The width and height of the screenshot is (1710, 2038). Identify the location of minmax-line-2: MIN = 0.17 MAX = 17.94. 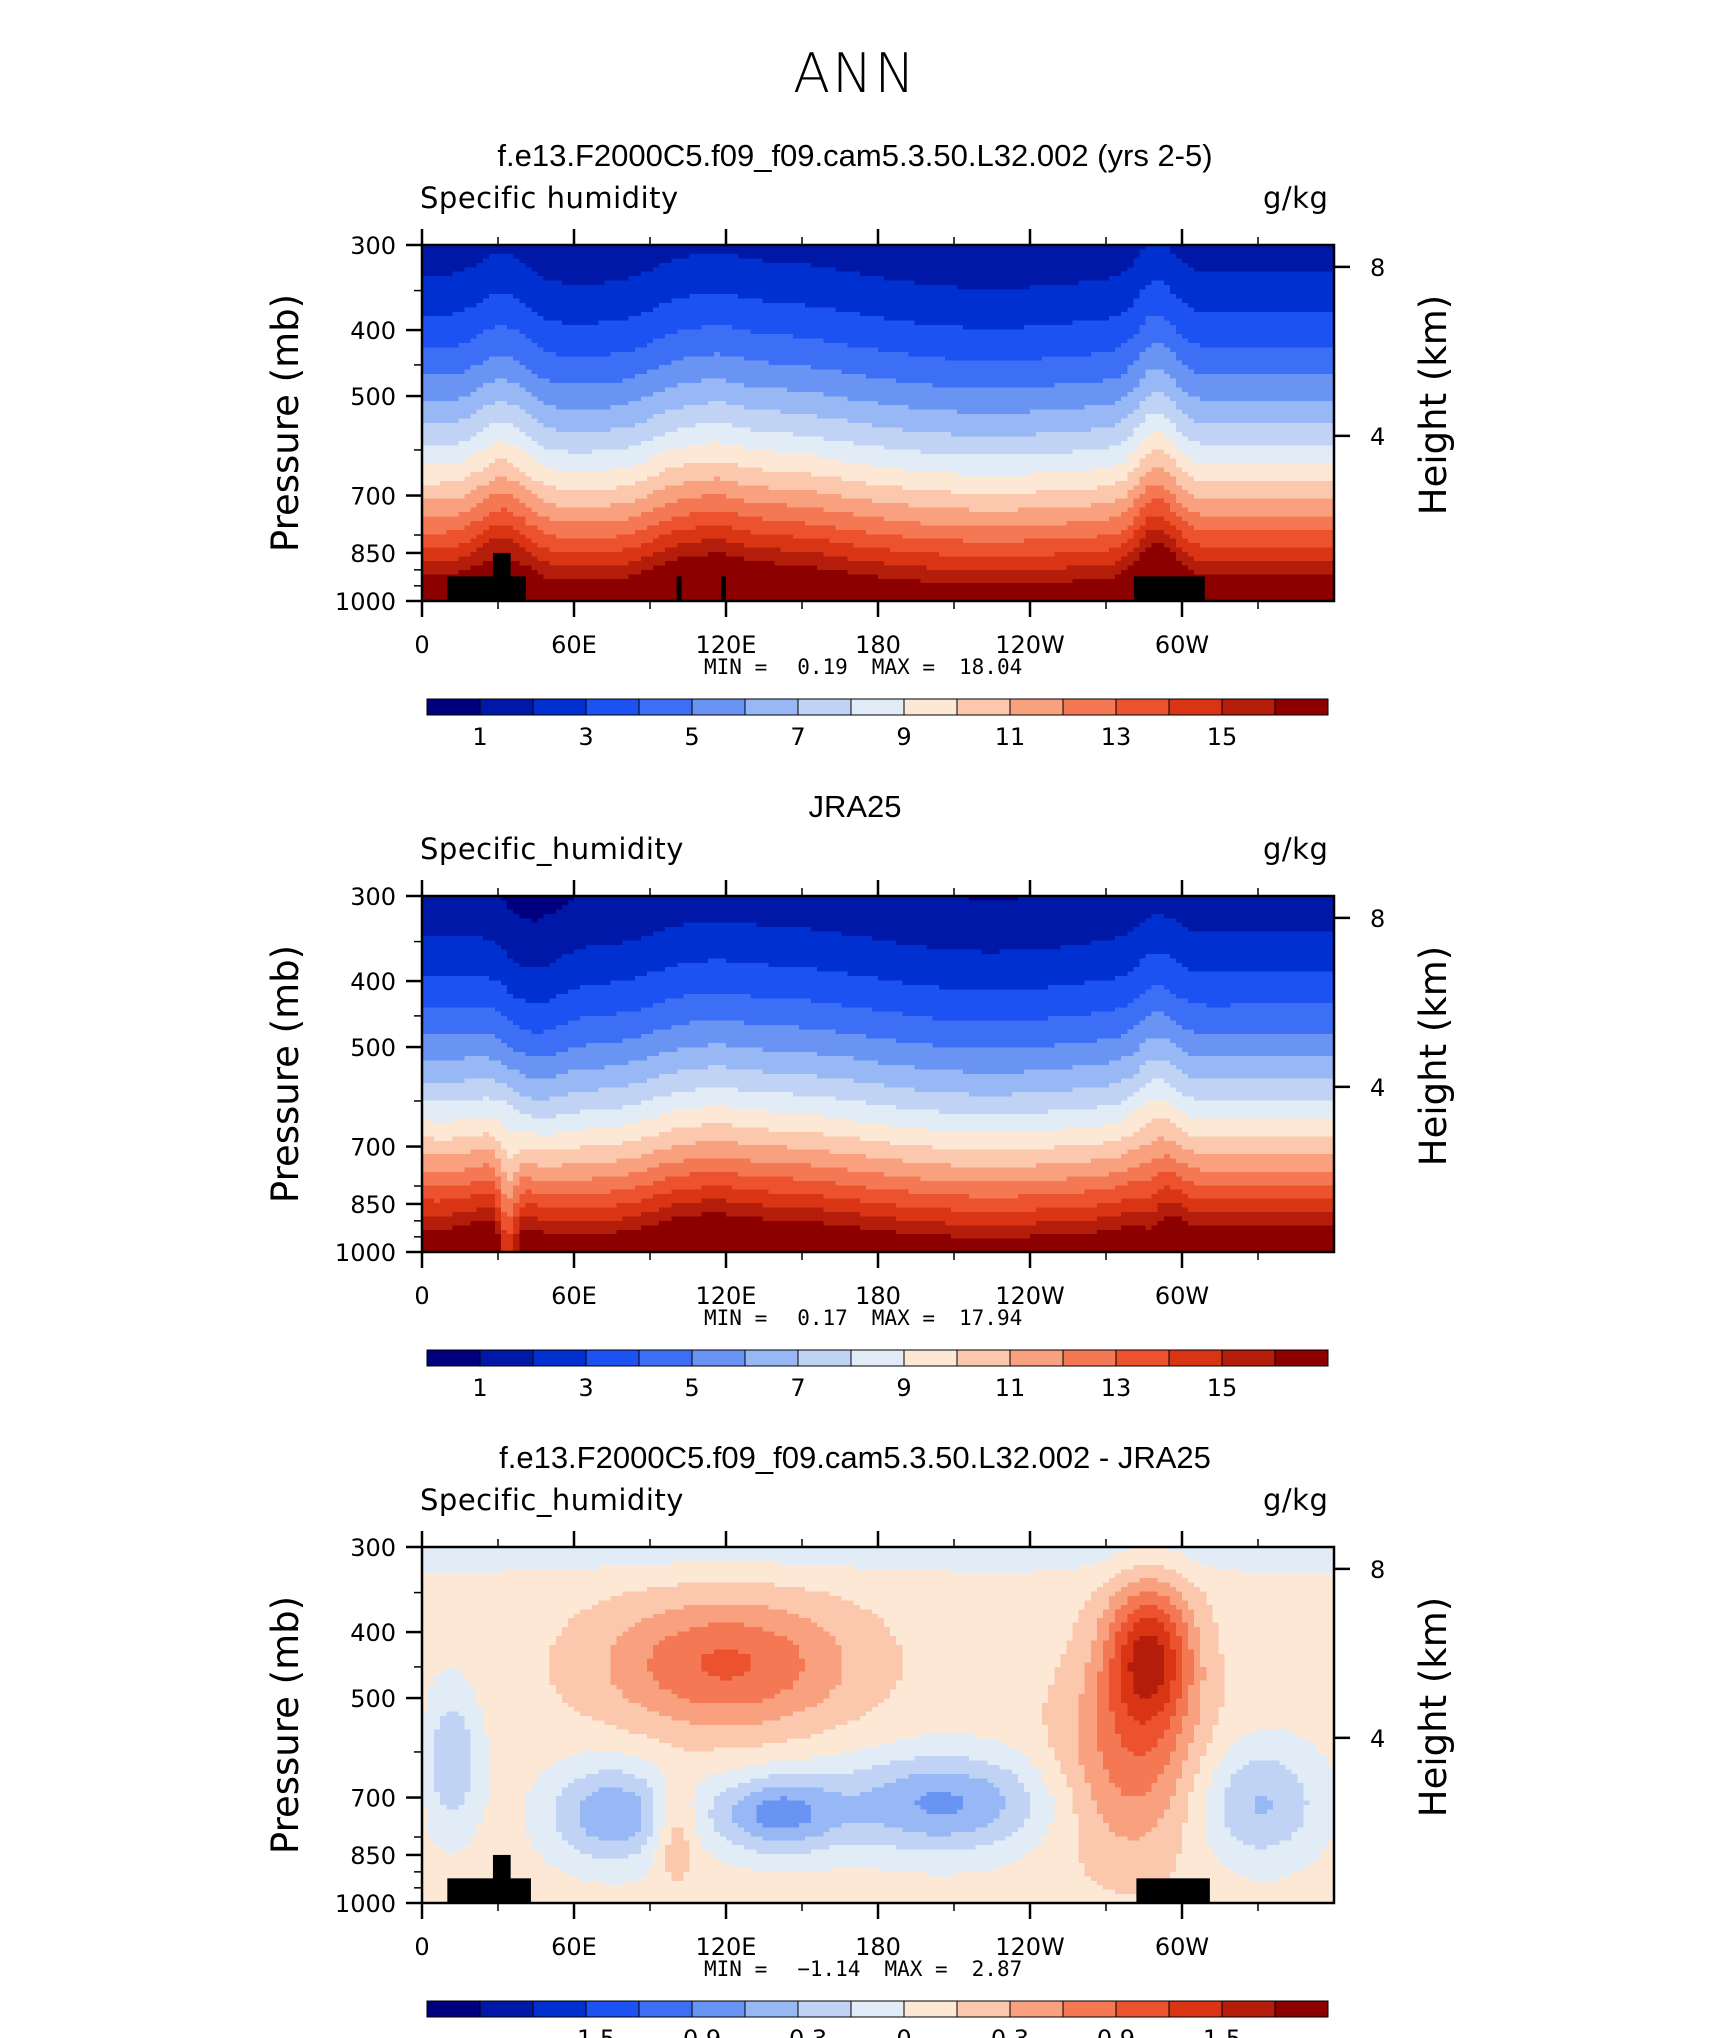
(875, 1318).